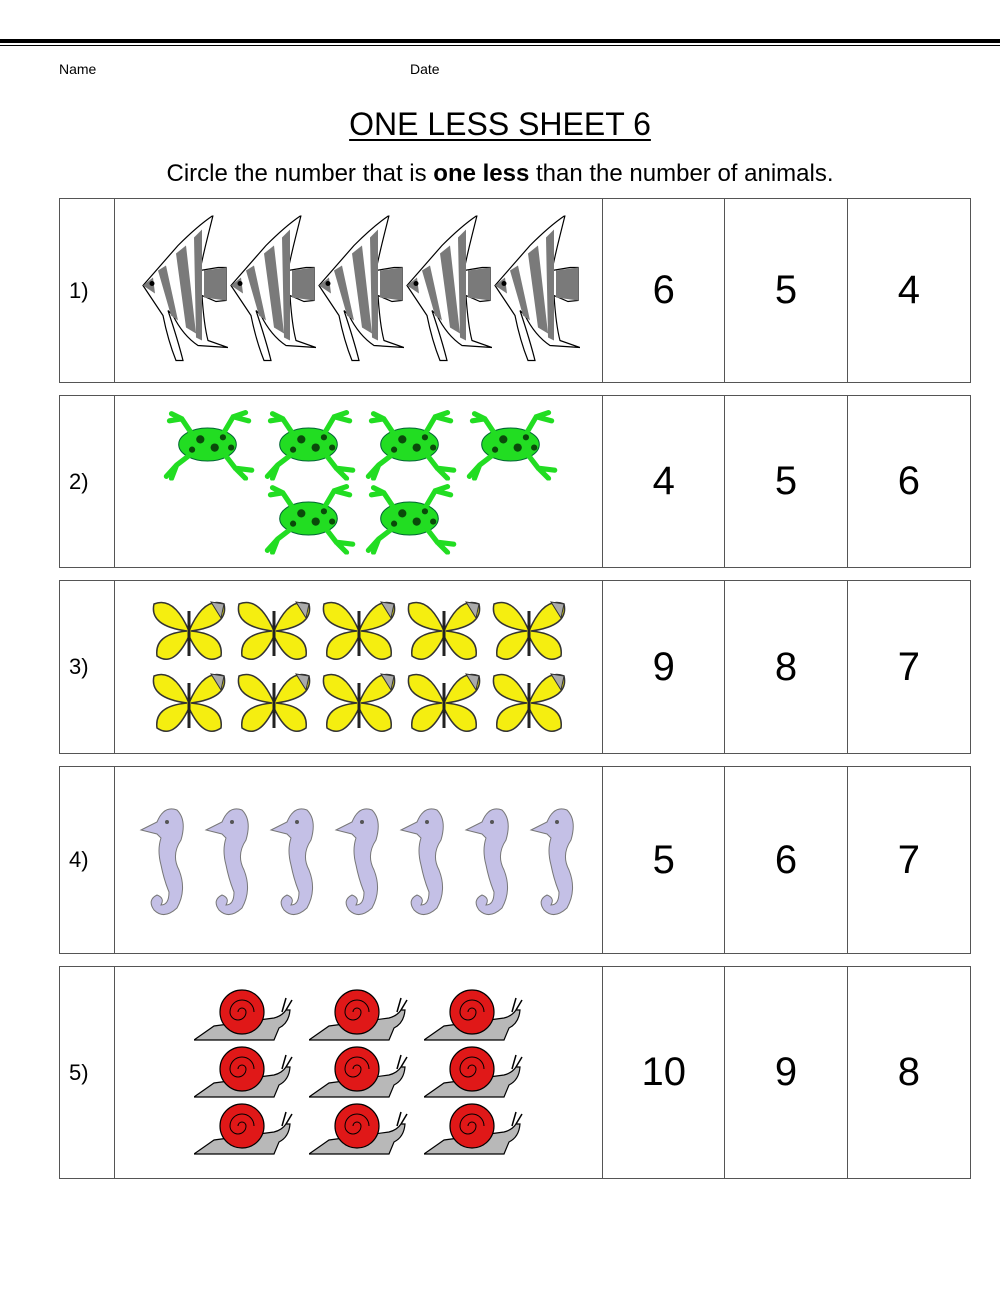 The image size is (1000, 1294). I want to click on problem-number: 1), so click(87, 290).